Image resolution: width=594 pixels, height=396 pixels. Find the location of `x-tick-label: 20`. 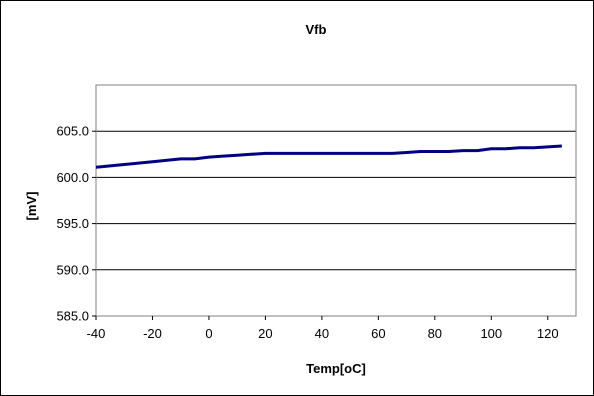

x-tick-label: 20 is located at coordinates (265, 333).